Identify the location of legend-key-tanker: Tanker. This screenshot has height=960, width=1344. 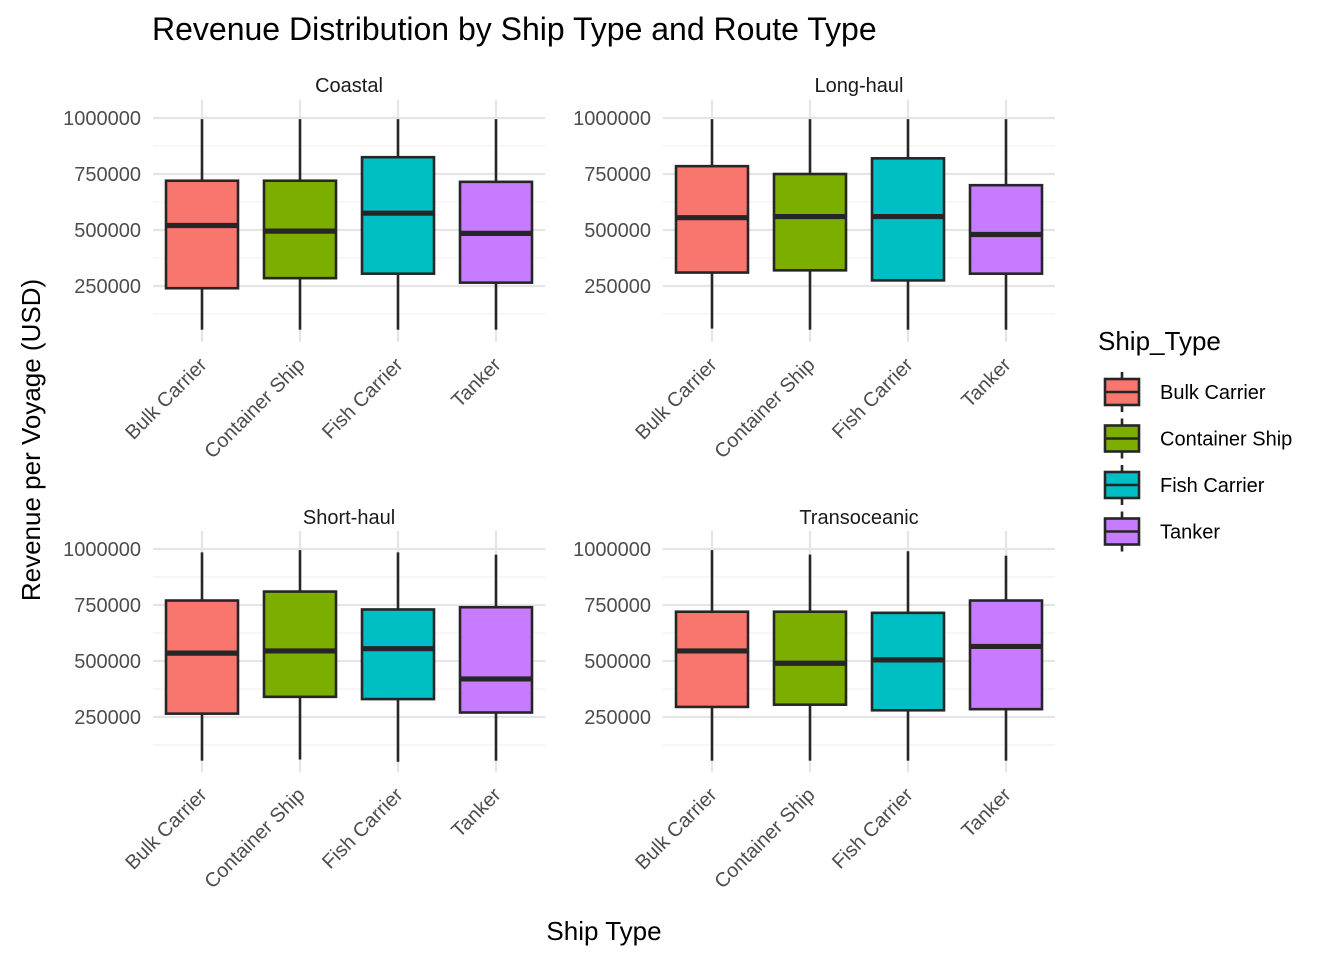
(1161, 531).